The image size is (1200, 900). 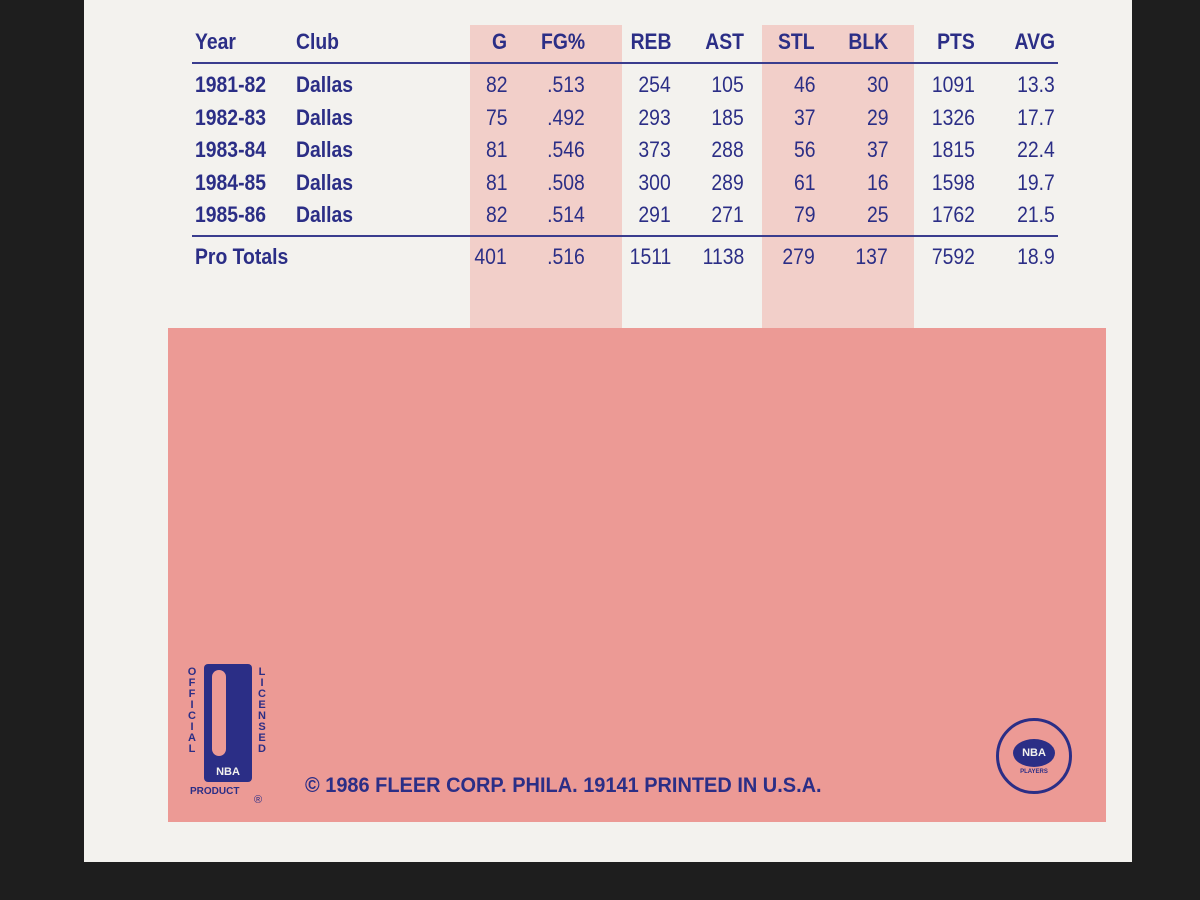 What do you see at coordinates (231, 84) in the screenshot?
I see `table-cell: 1981-82` at bounding box center [231, 84].